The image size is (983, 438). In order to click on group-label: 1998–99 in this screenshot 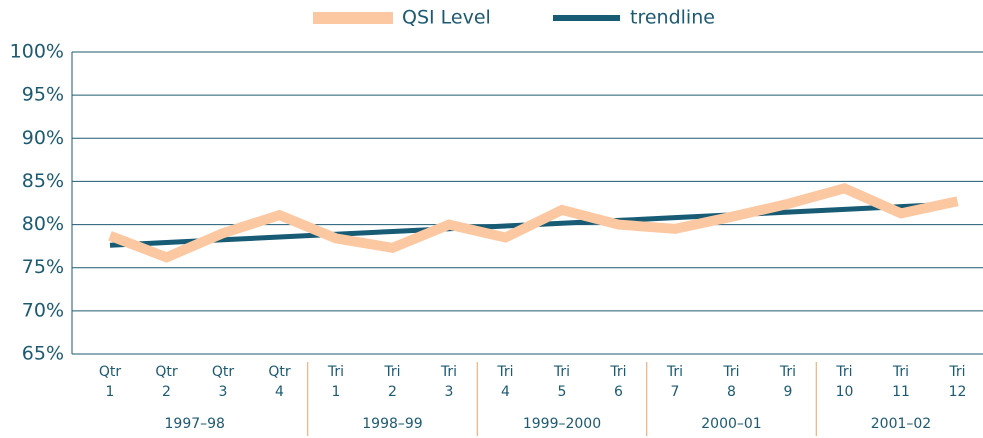, I will do `click(392, 424)`.